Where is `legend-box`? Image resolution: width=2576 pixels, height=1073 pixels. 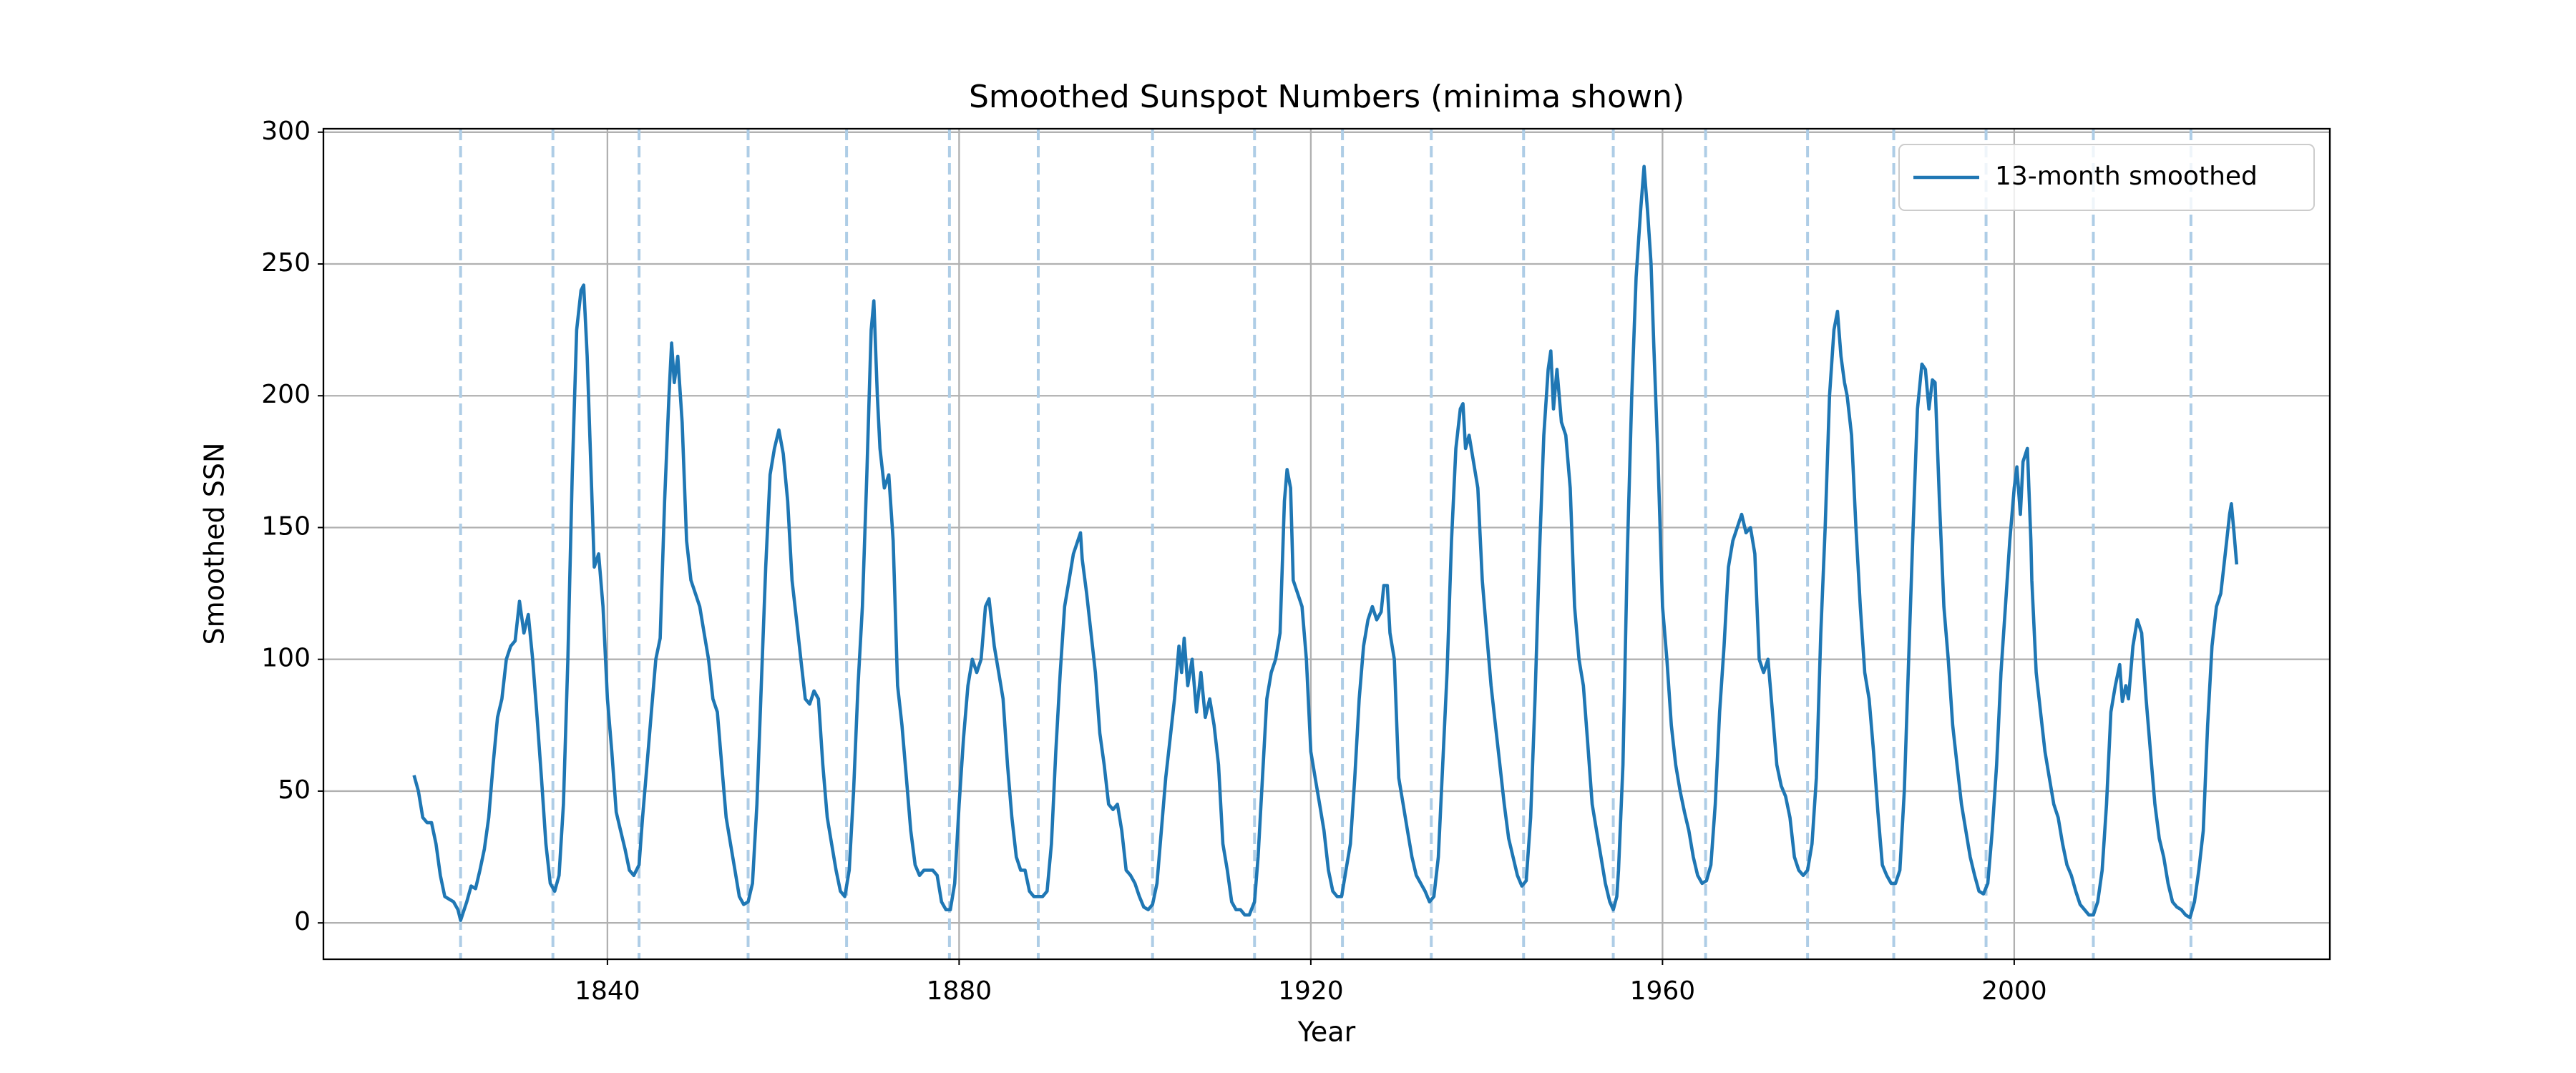
legend-box is located at coordinates (2106, 177).